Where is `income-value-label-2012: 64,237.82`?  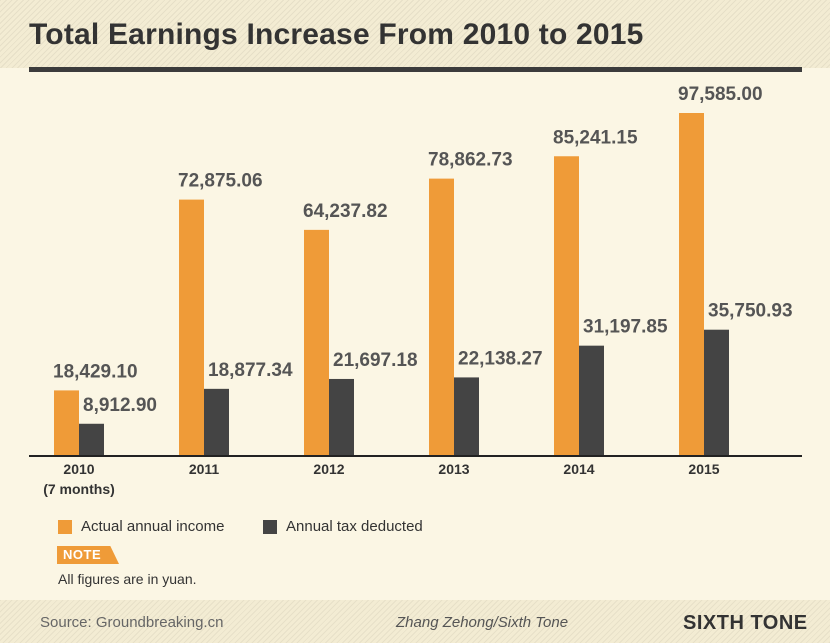
income-value-label-2012: 64,237.82 is located at coordinates (345, 211).